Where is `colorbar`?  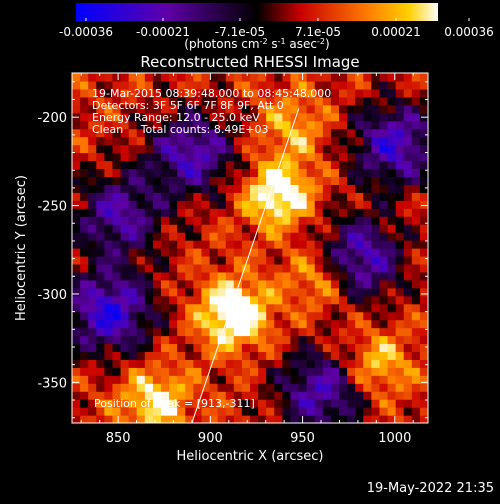
colorbar is located at coordinates (257, 12).